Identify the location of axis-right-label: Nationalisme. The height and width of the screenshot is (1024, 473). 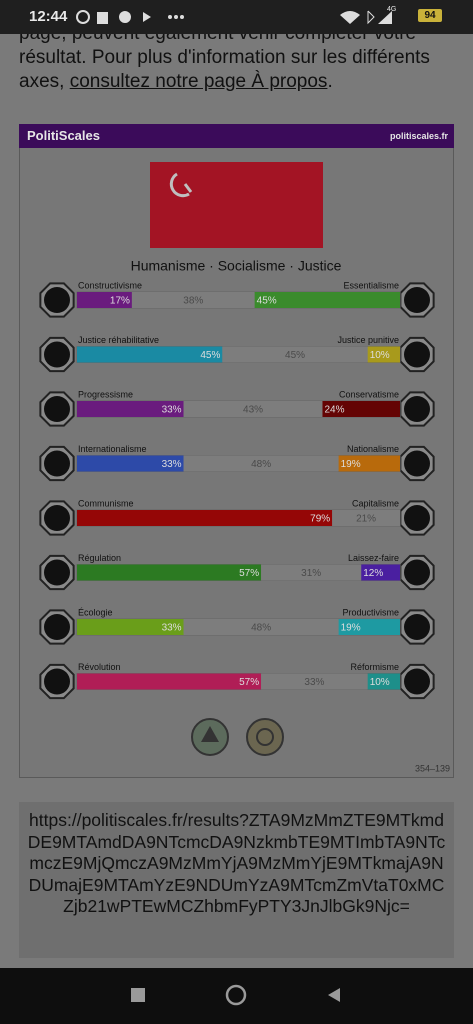
(373, 449).